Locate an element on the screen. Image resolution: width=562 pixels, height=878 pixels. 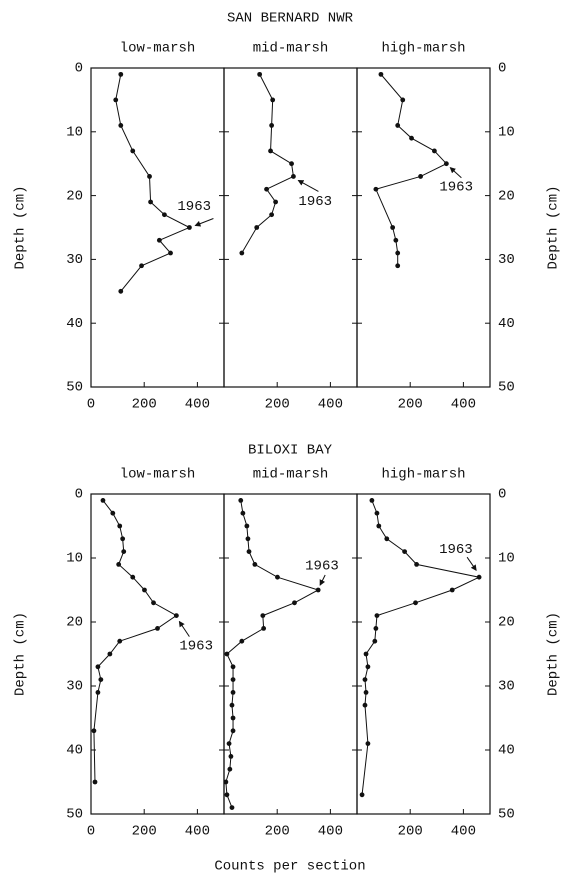
panel-title: high-marsh is located at coordinates (423, 49).